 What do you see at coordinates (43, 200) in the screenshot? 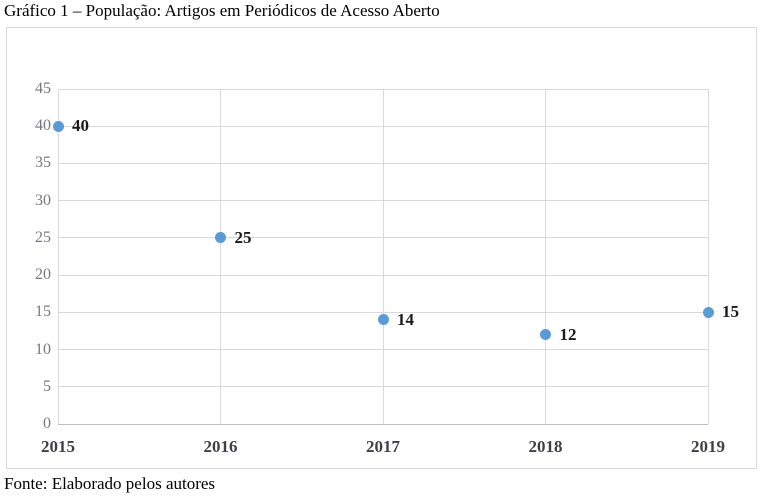
I see `y-axis-tick-label: 30` at bounding box center [43, 200].